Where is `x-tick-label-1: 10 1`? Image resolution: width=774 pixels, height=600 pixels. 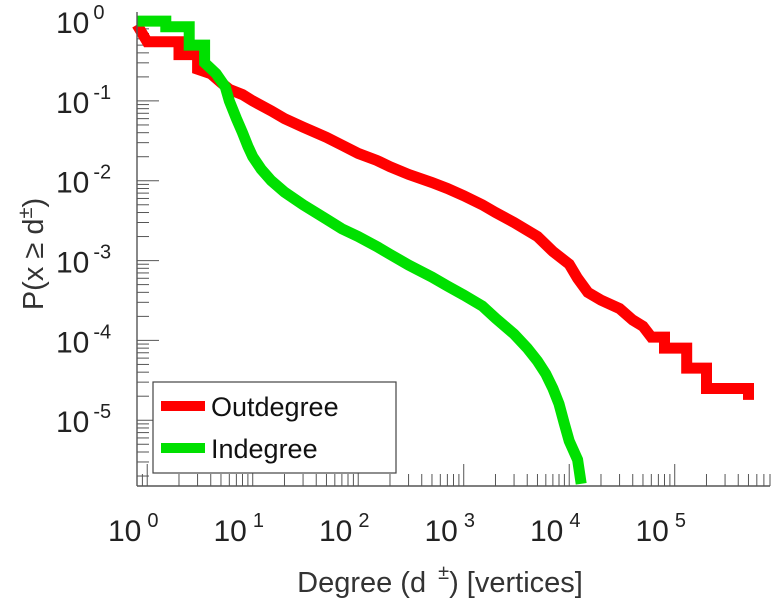
x-tick-label-1: 10 1 is located at coordinates (238, 529).